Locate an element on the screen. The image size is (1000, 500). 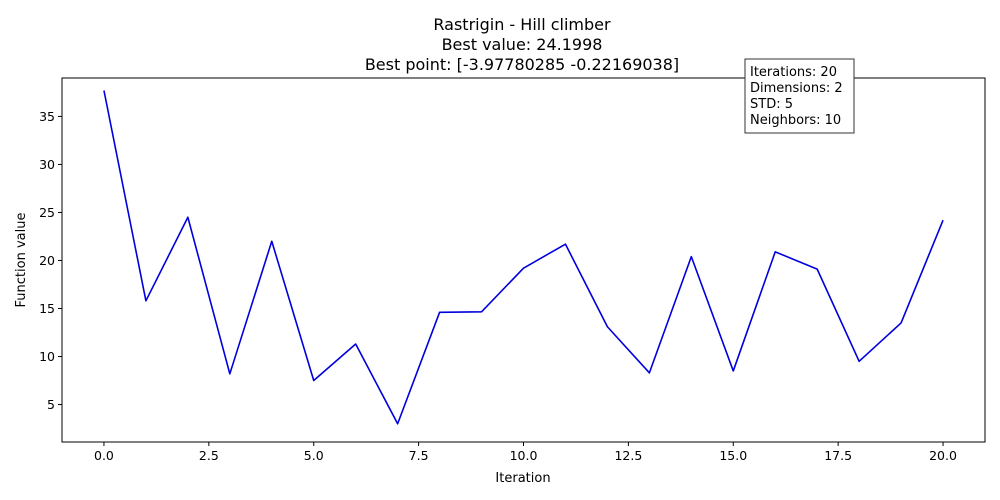
chart-title-line-1: Rastrigin - Hill climber is located at coordinates (522, 24).